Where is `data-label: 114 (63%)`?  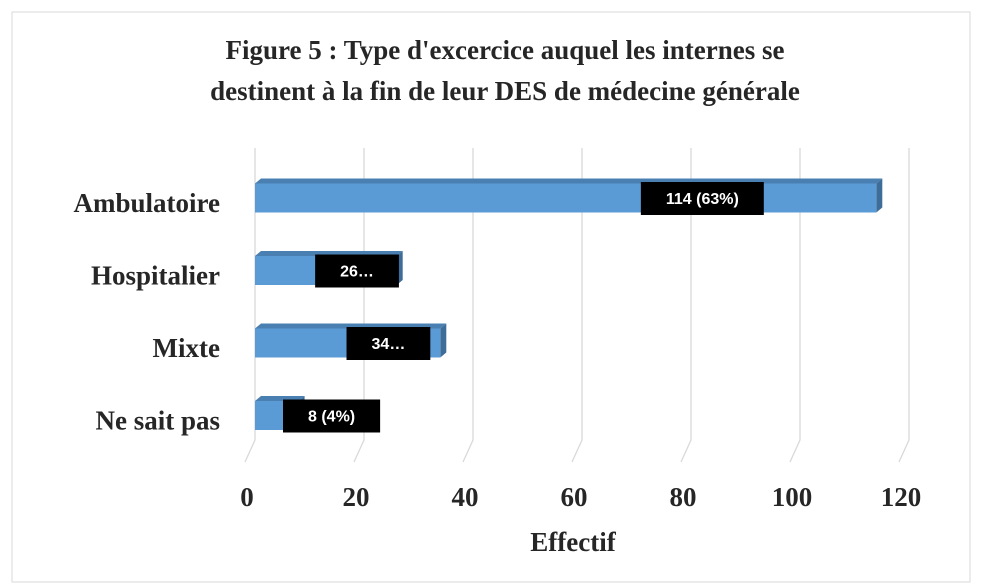
data-label: 114 (63%) is located at coordinates (702, 199).